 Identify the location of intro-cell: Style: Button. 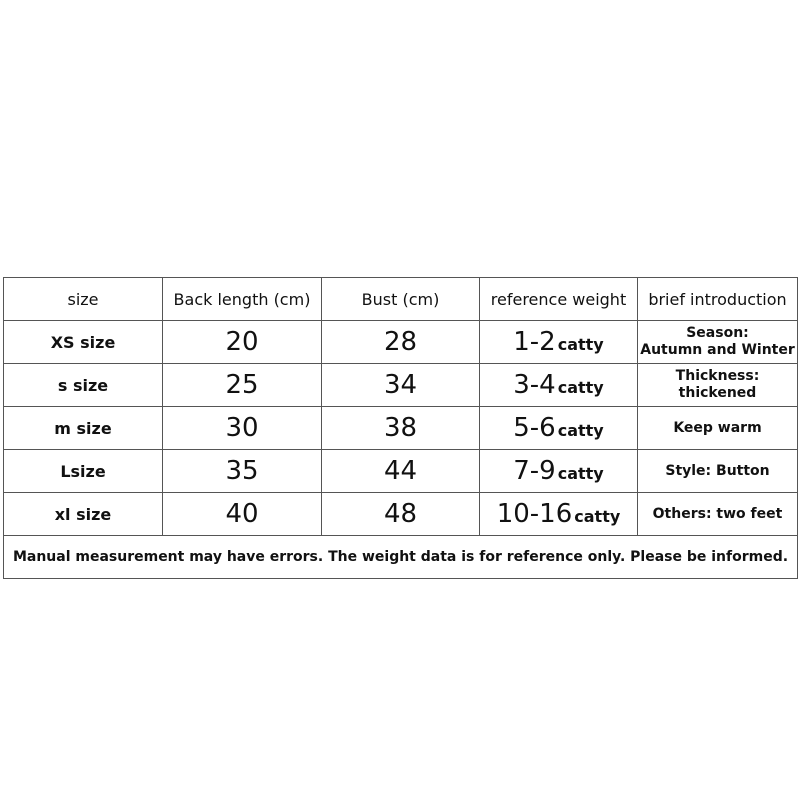
(717, 471).